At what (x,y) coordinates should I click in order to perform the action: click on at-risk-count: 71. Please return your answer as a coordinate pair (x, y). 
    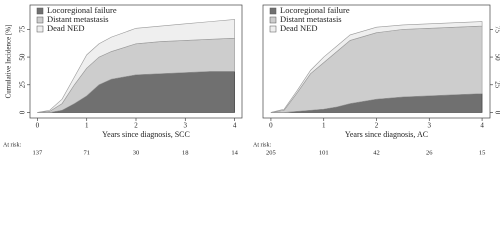
    Looking at the image, I should click on (86, 152).